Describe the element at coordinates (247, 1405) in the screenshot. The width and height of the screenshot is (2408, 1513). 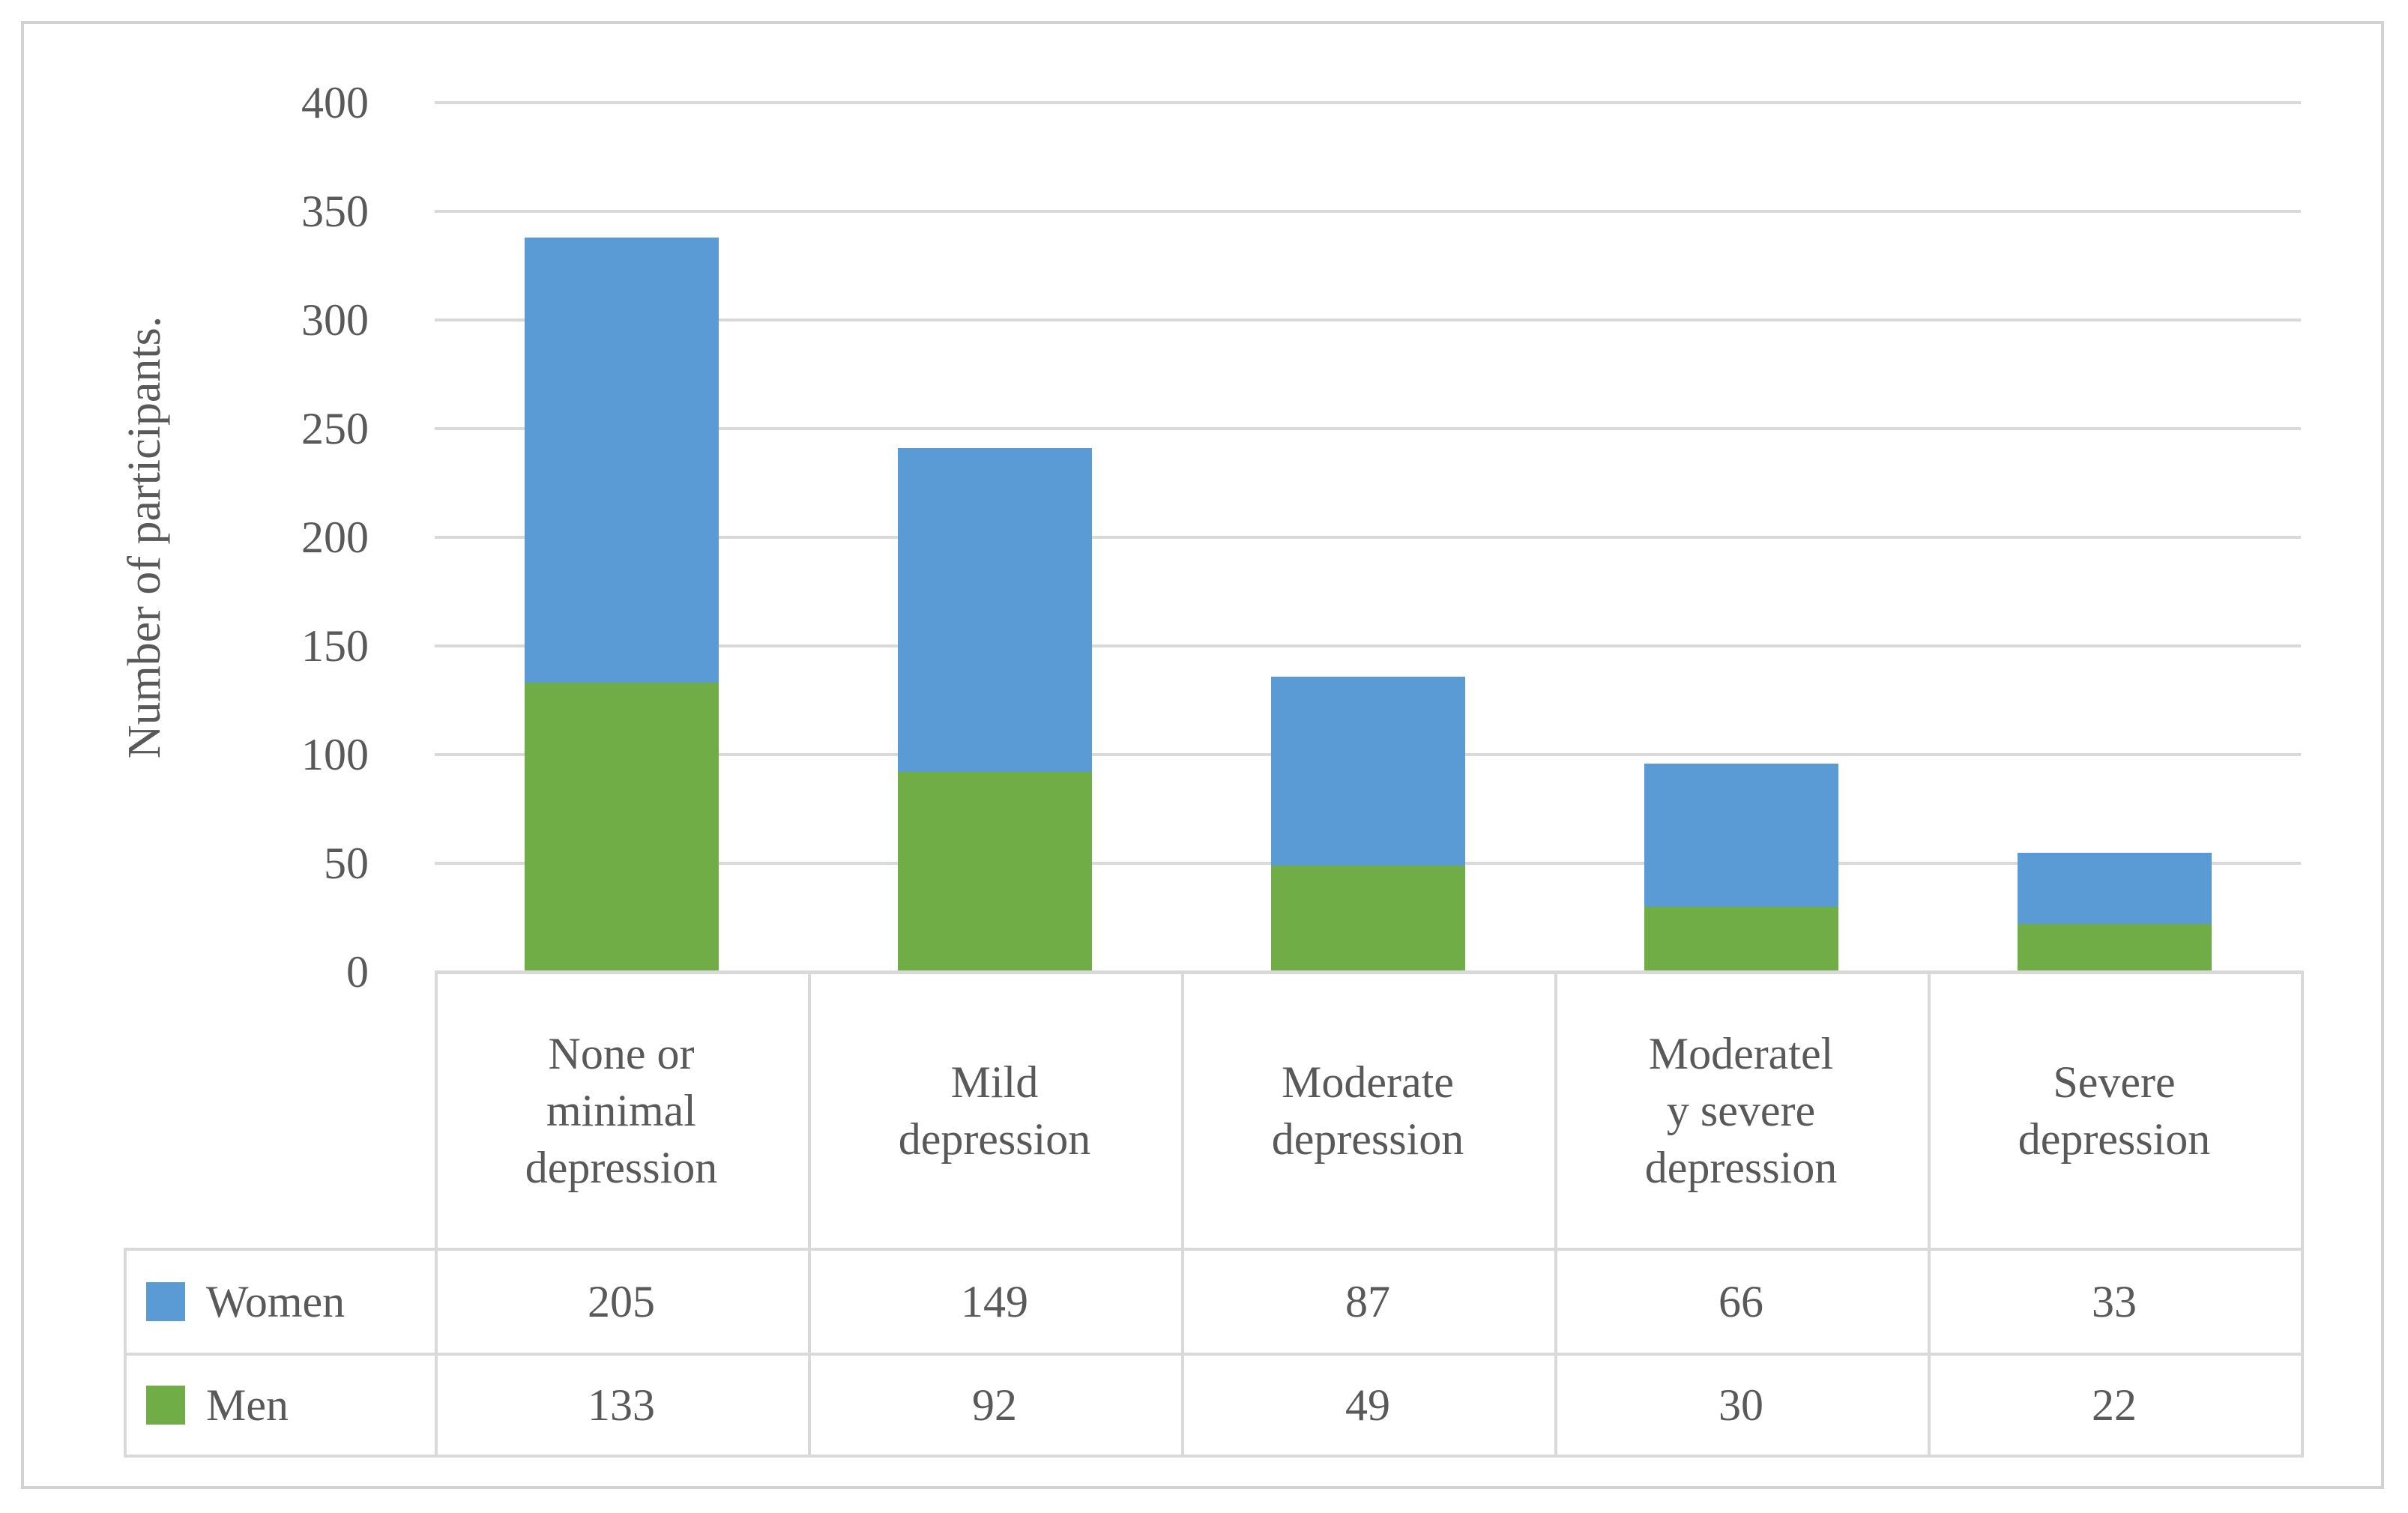
I see `men-legend-label: Men` at that location.